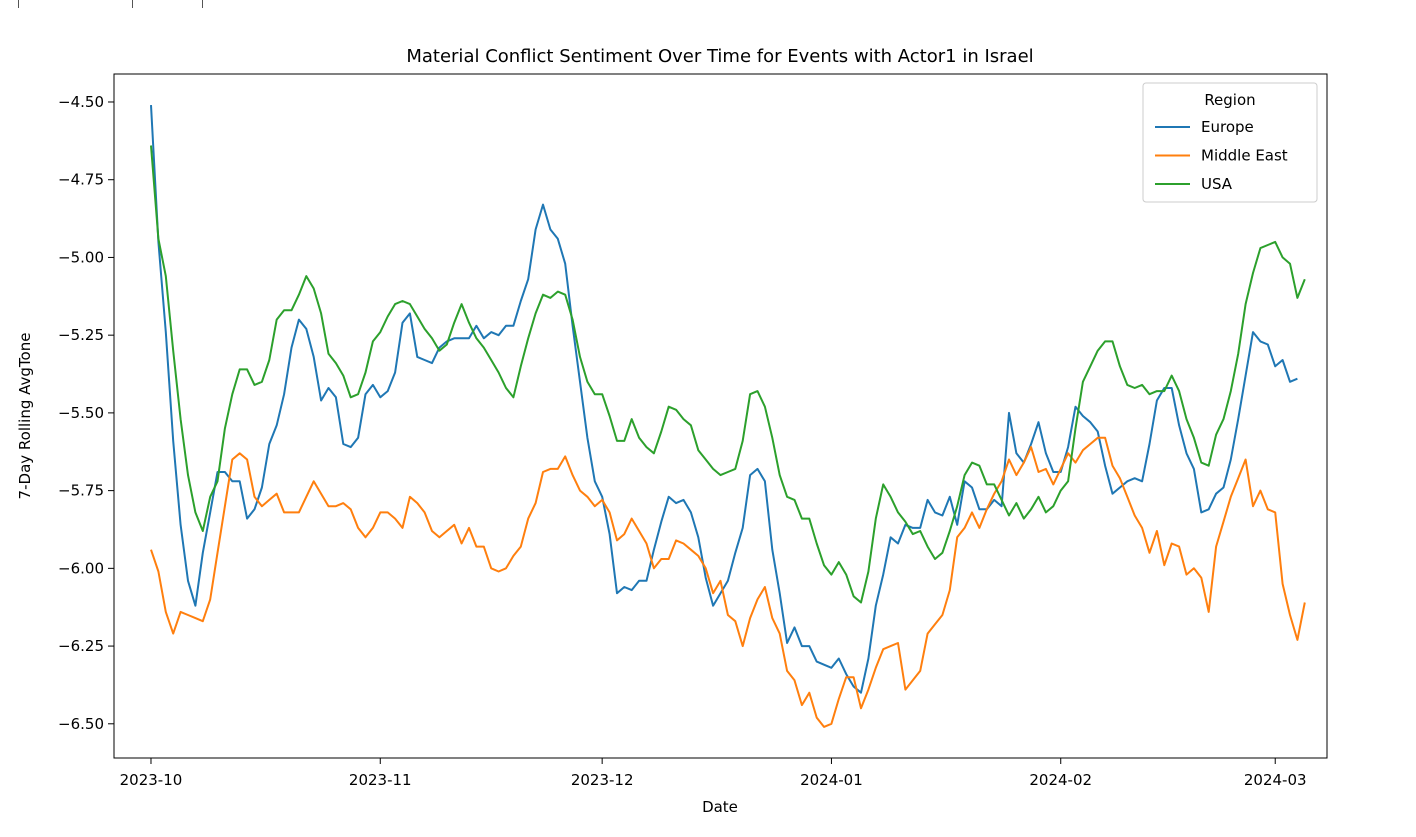  I want to click on legend-label-0: Europe, so click(1227, 127).